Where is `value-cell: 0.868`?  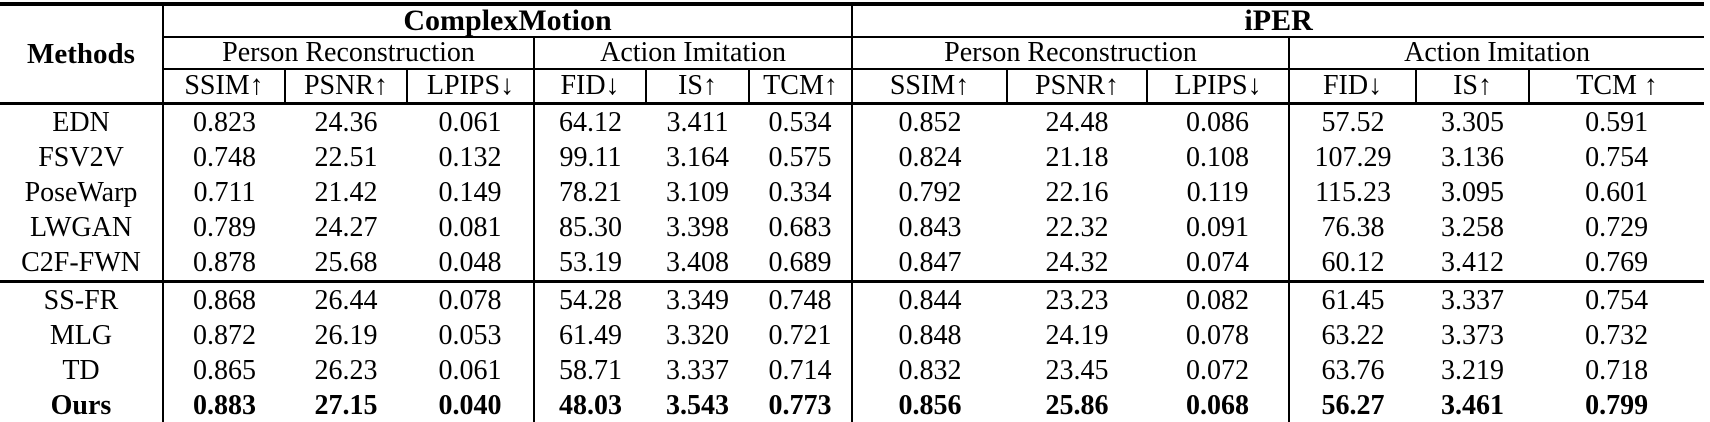 value-cell: 0.868 is located at coordinates (224, 299).